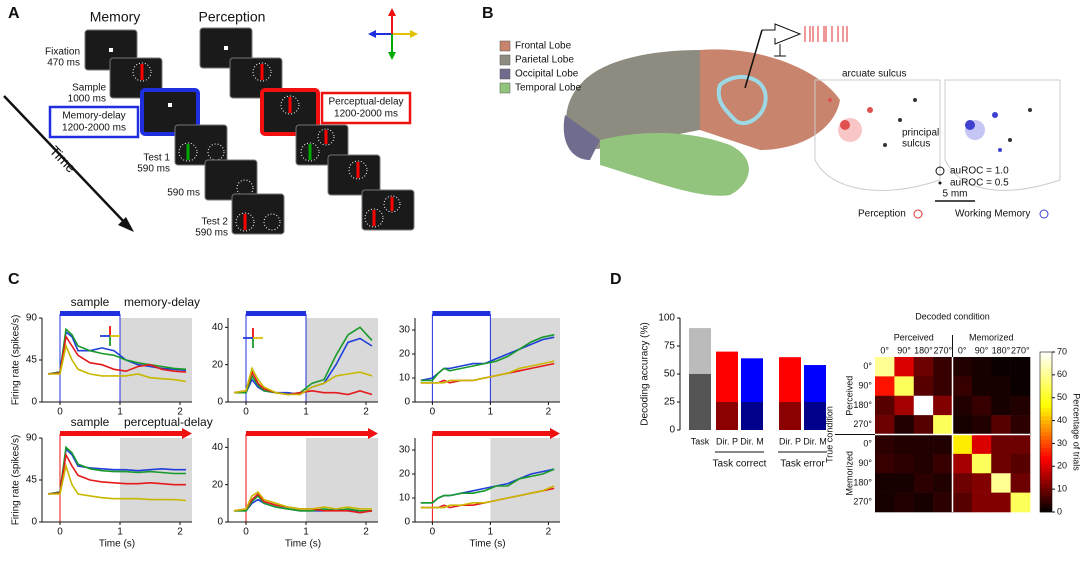  What do you see at coordinates (992, 214) in the screenshot?
I see `map-label: Working Memory` at bounding box center [992, 214].